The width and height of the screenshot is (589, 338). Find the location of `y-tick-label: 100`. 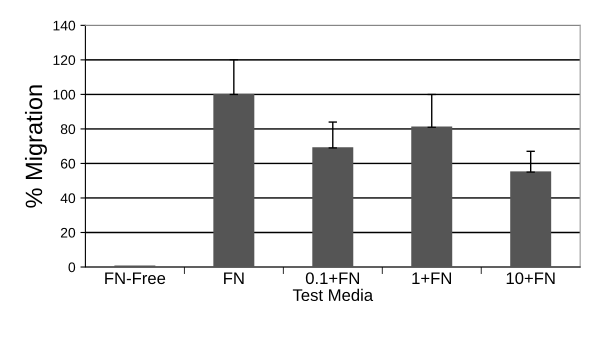

y-tick-label: 100 is located at coordinates (65, 95).